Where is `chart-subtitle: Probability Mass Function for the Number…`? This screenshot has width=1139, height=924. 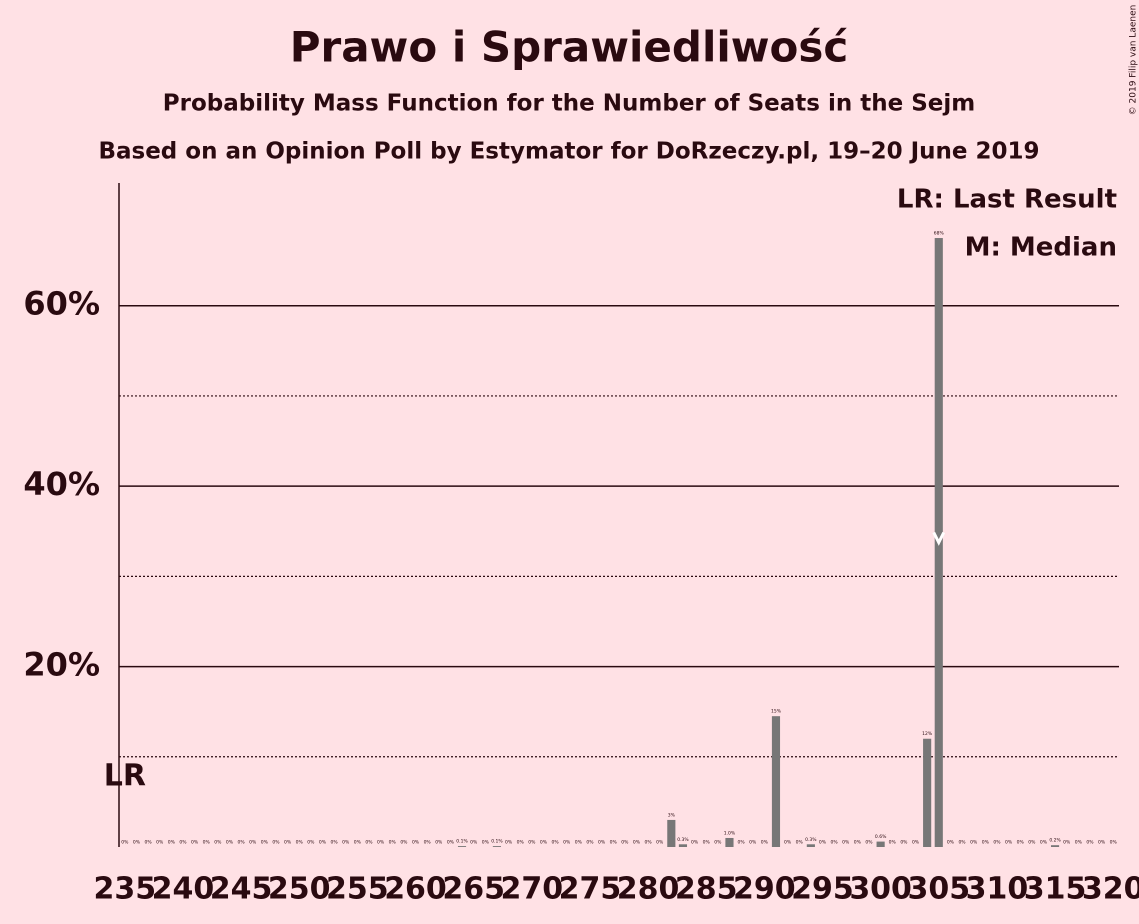
chart-subtitle: Probability Mass Function for the Number… is located at coordinates (569, 104).